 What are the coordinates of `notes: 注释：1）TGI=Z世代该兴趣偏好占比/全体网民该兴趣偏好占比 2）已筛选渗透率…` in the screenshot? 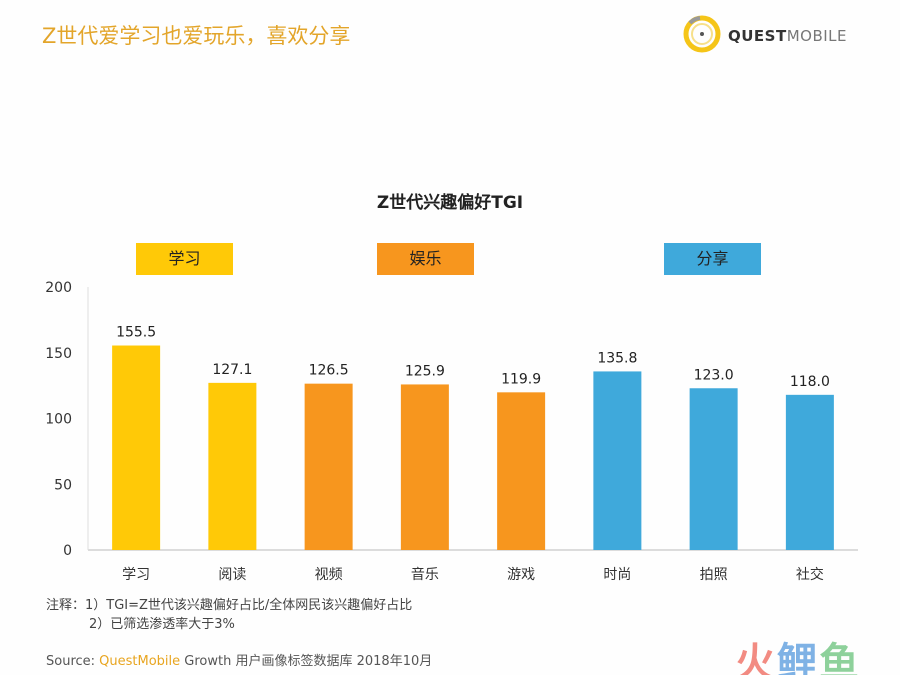 It's located at (229, 615).